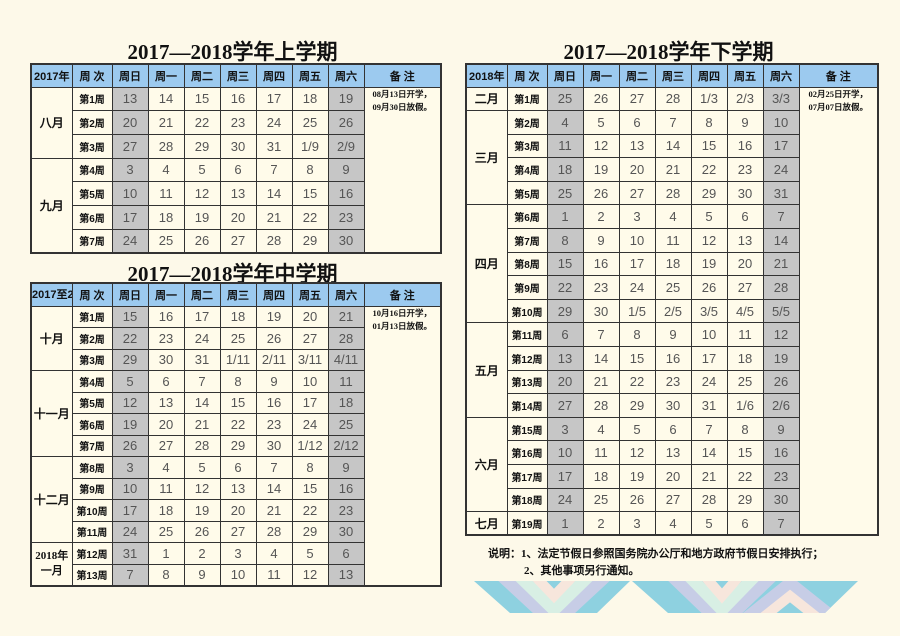 The width and height of the screenshot is (900, 636). Describe the element at coordinates (166, 467) in the screenshot. I see `day-cell: 4` at that location.